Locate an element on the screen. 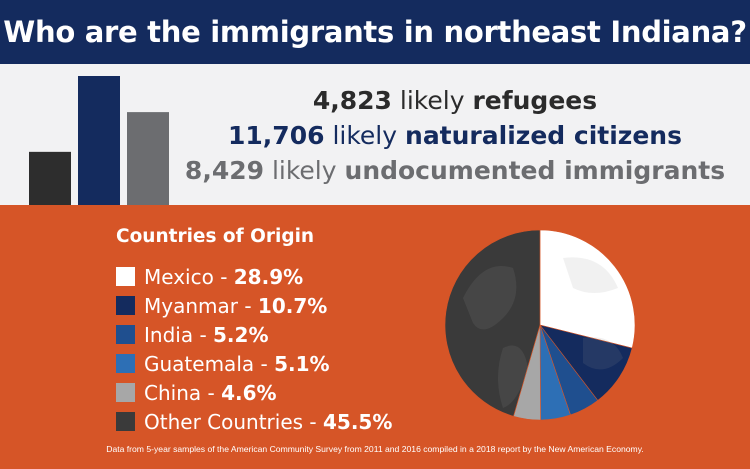  world-map-texture is located at coordinates (543, 332).